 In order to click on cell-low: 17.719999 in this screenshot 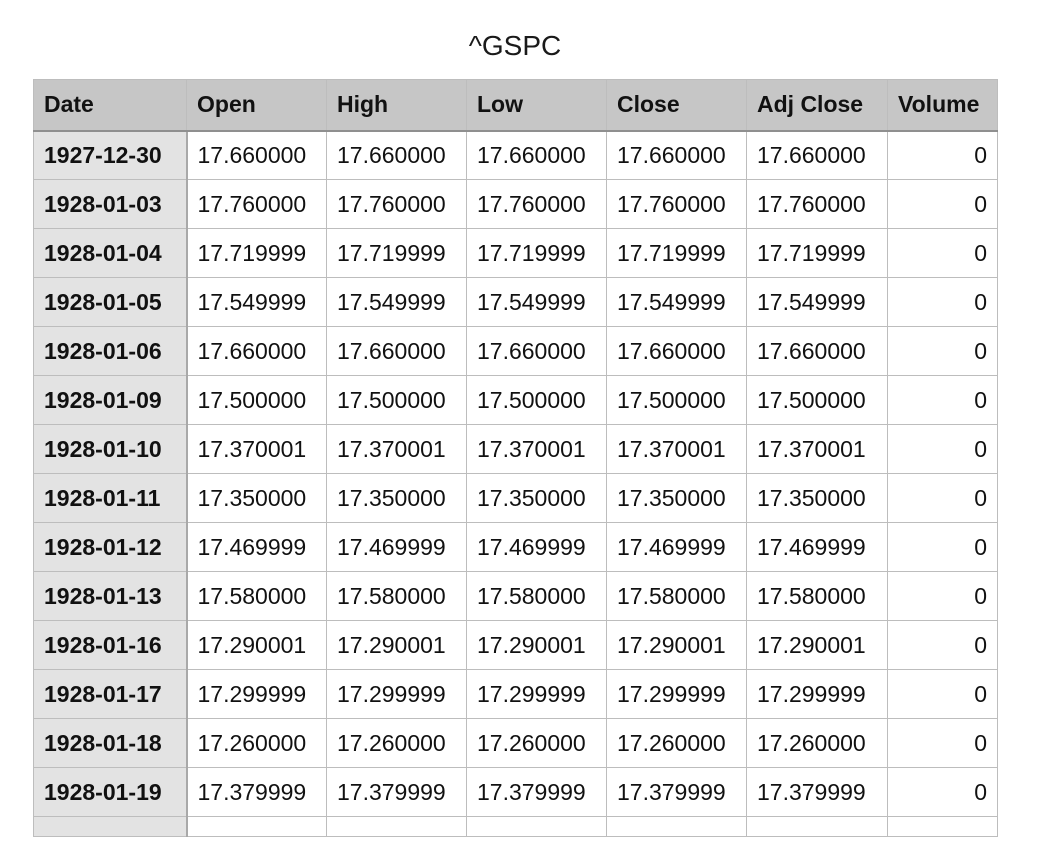, I will do `click(536, 253)`.